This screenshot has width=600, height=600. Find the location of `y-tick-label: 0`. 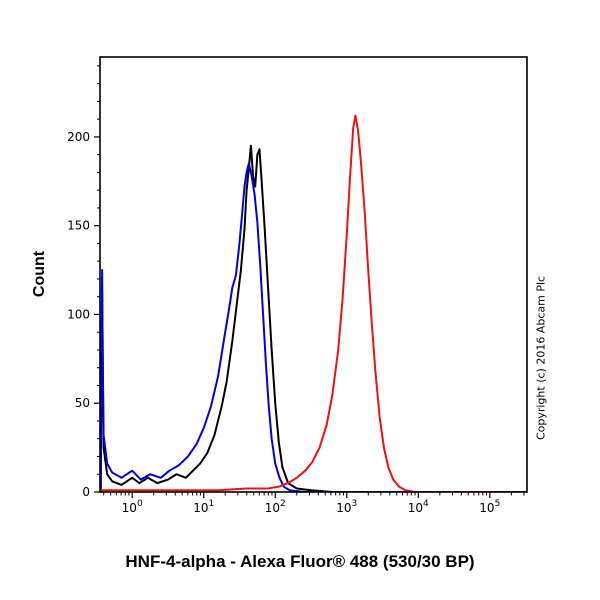

y-tick-label: 0 is located at coordinates (86, 492).